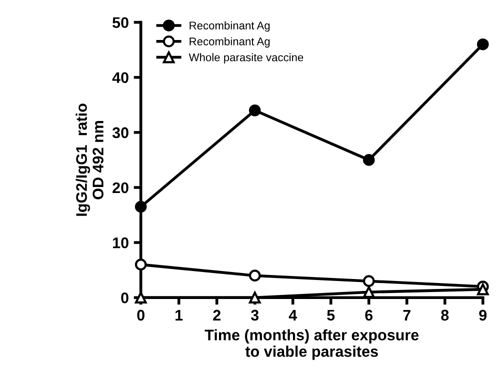  Describe the element at coordinates (254, 315) in the screenshot. I see `x-tick-label: 3` at that location.